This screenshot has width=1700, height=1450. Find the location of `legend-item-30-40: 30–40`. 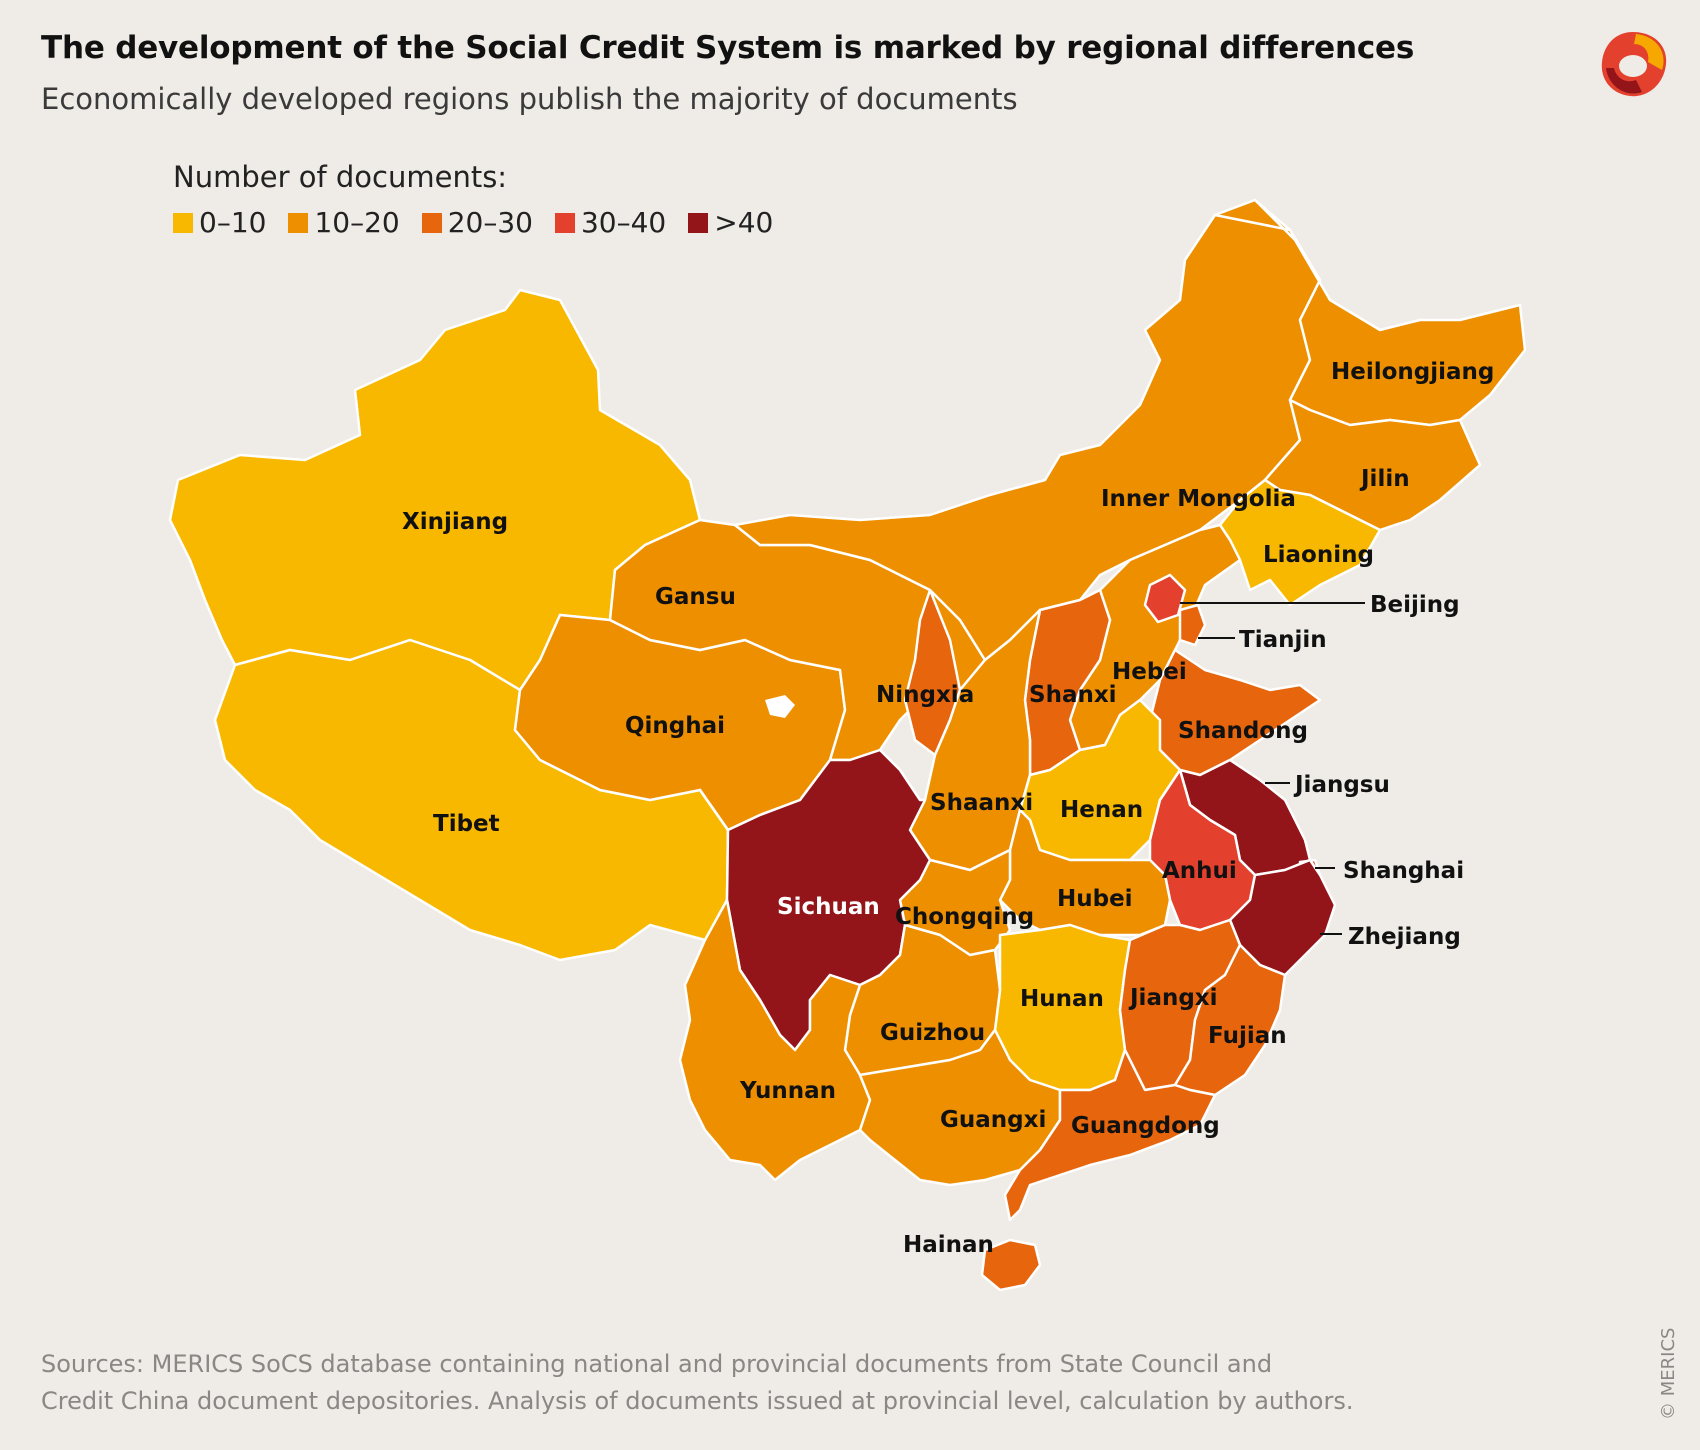

legend-item-30-40: 30–40 is located at coordinates (610, 222).